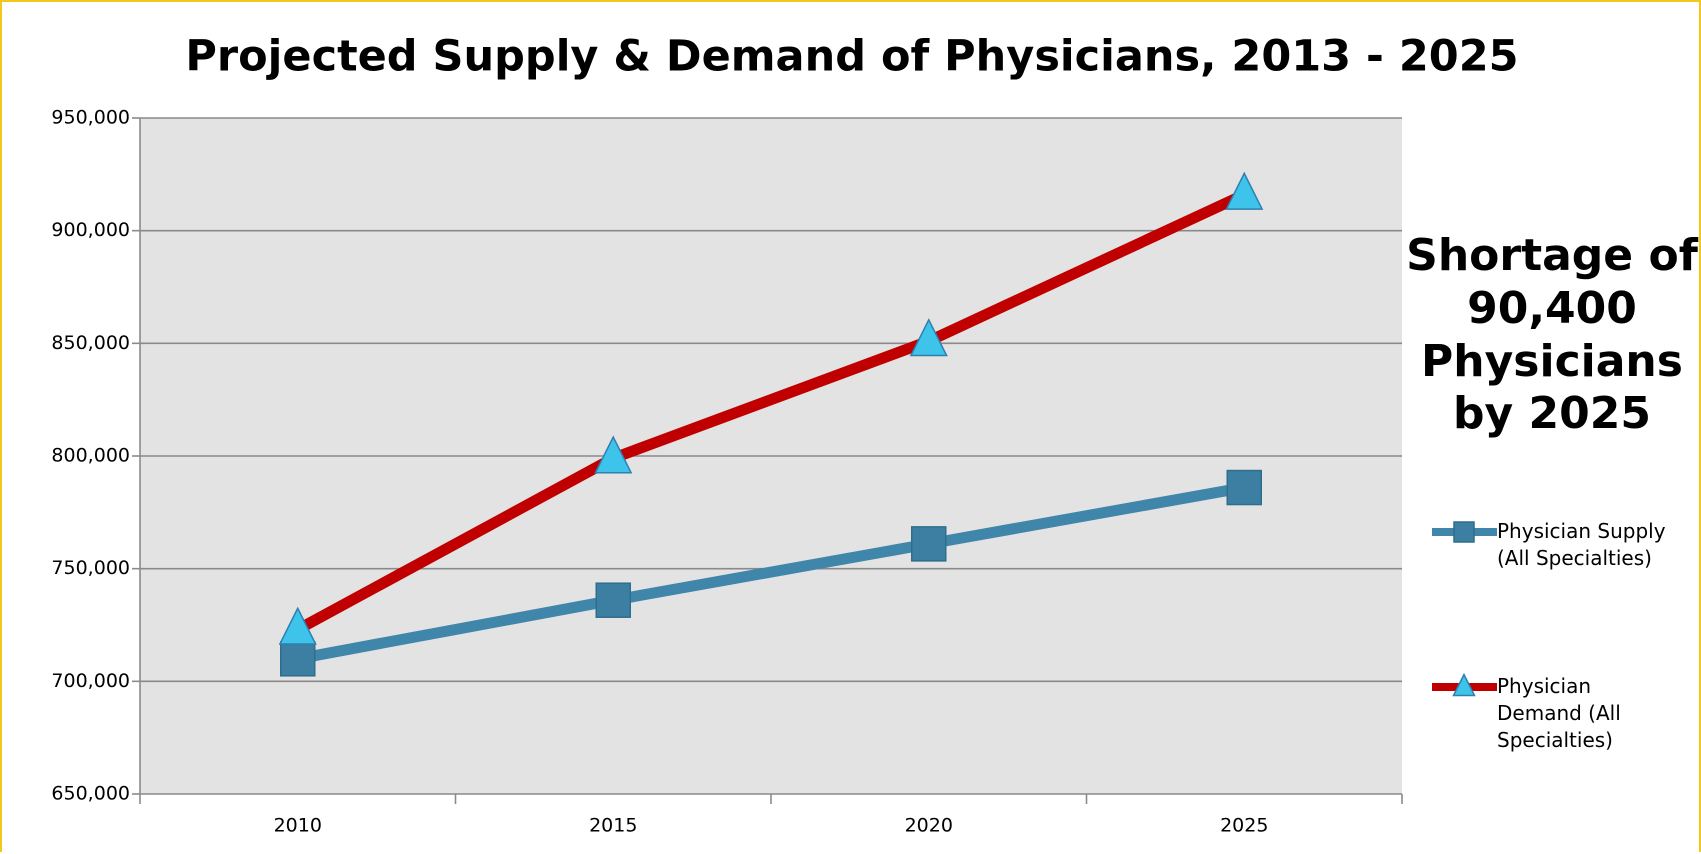 The width and height of the screenshot is (1701, 854). Describe the element at coordinates (90, 118) in the screenshot. I see `y-tick-label: 950,000` at that location.